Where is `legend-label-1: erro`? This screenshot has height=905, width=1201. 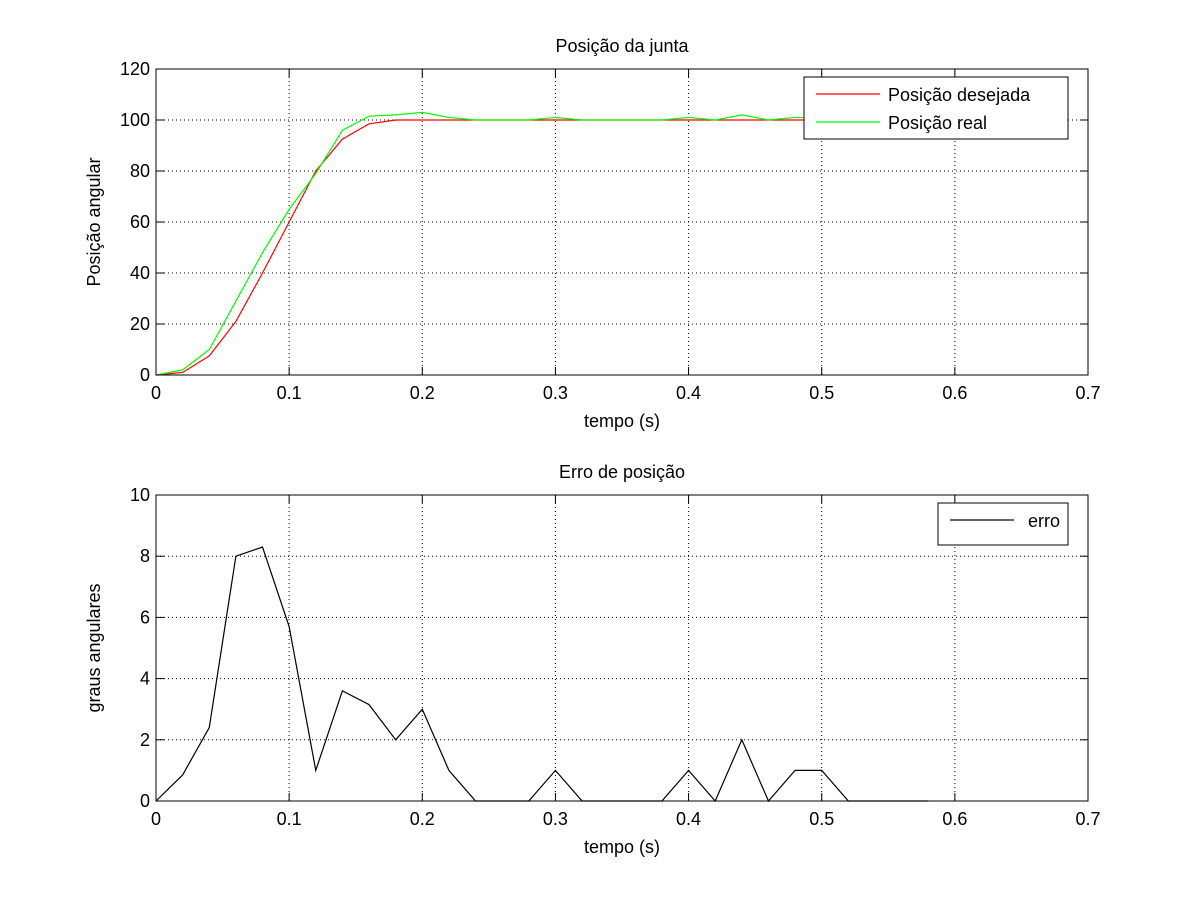 legend-label-1: erro is located at coordinates (1044, 521).